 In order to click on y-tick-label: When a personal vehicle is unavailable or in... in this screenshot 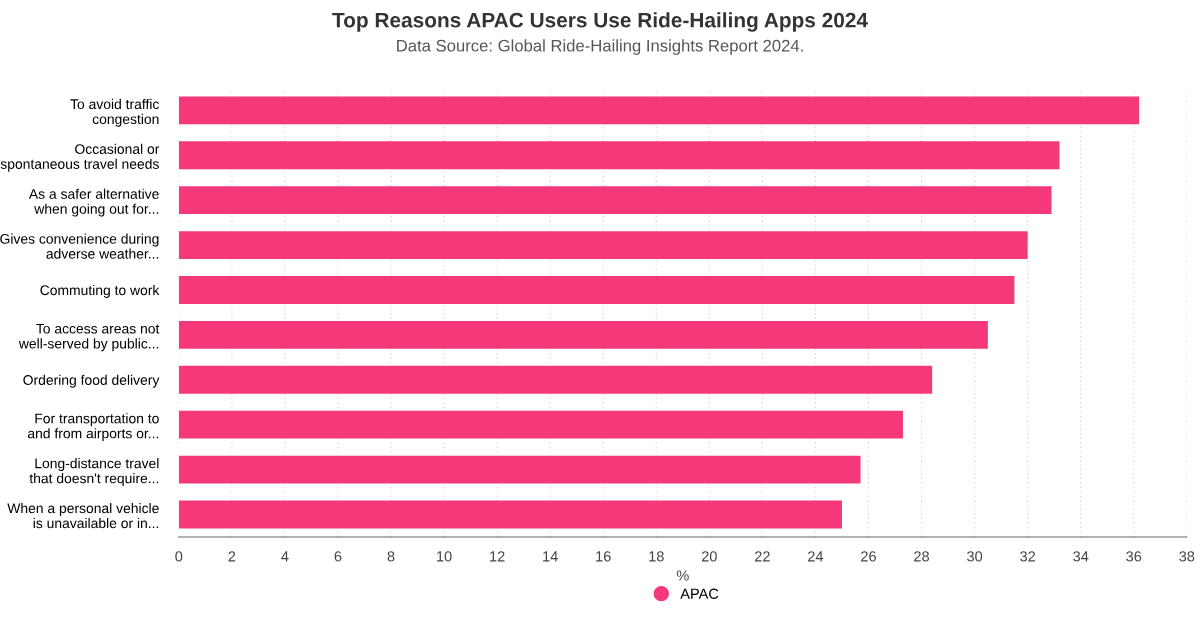, I will do `click(83, 515)`.